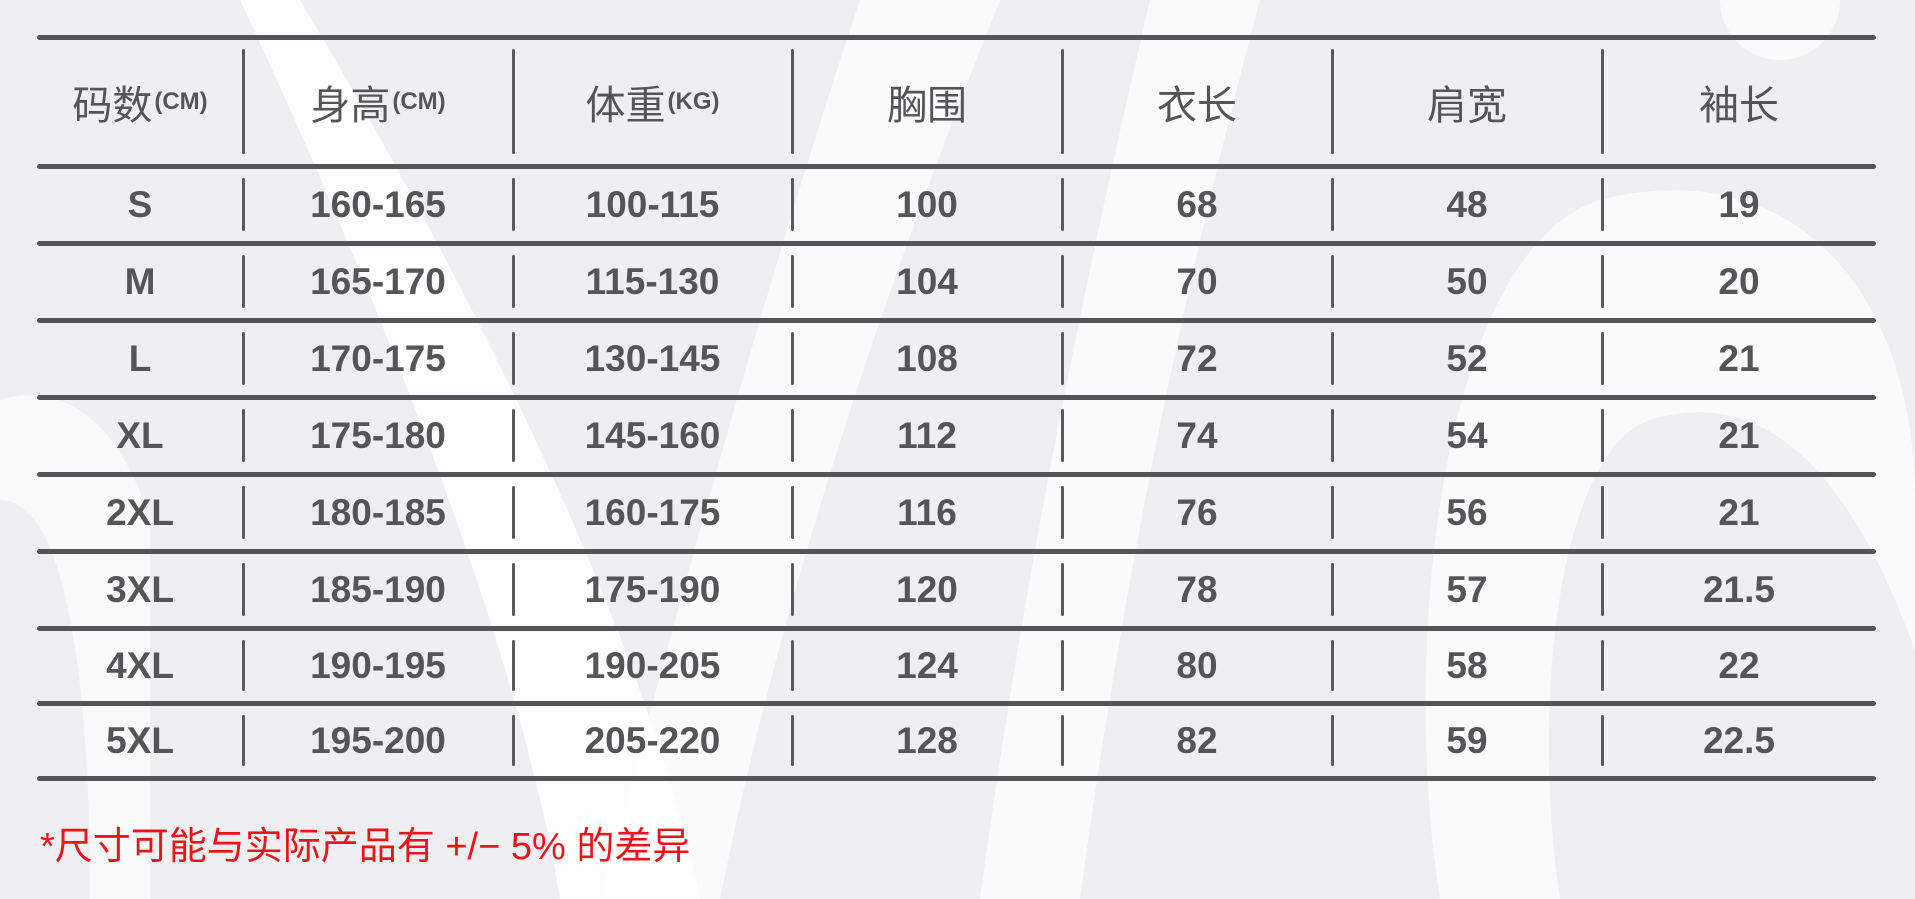  Describe the element at coordinates (350, 105) in the screenshot. I see `header-label: 身高` at that location.